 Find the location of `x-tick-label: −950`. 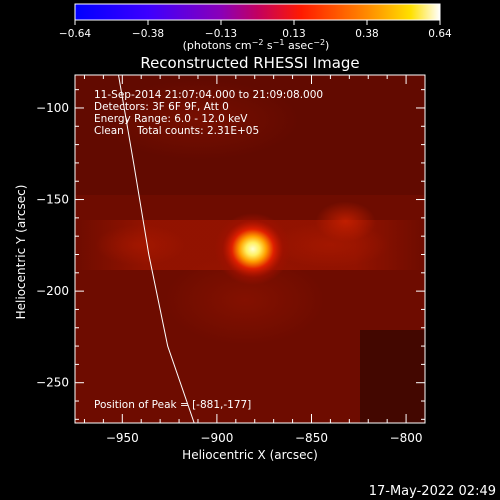

x-tick-label: −950 is located at coordinates (122, 438).